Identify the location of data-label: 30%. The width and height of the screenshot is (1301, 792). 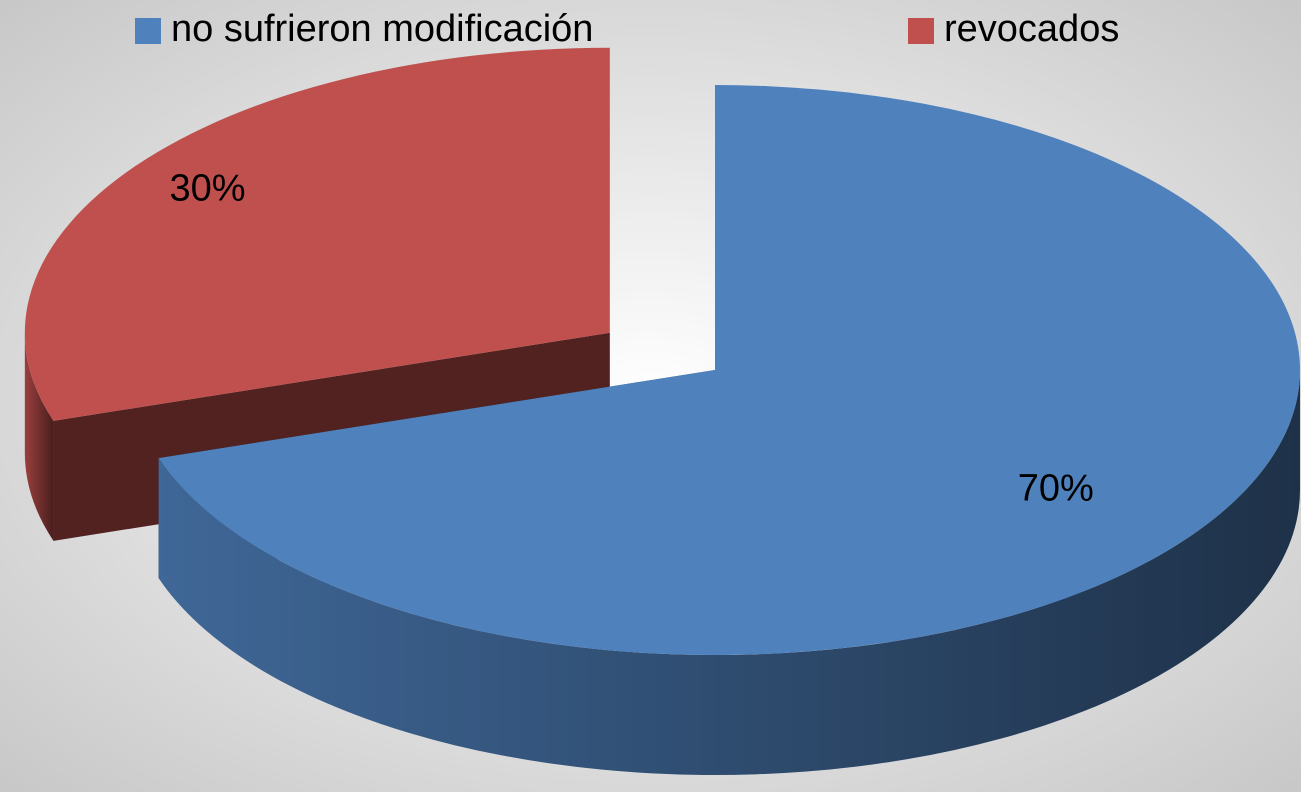
(208, 188).